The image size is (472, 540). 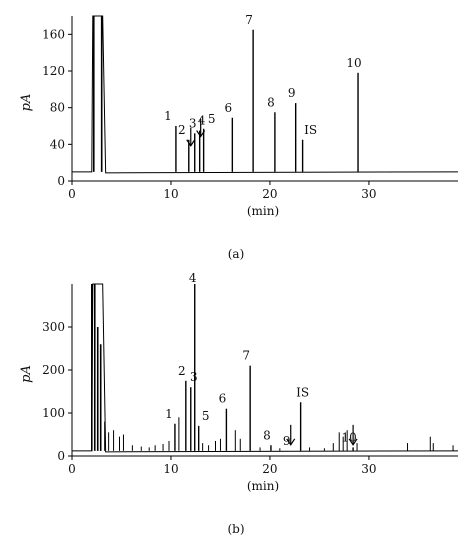 What do you see at coordinates (353, 63) in the screenshot?
I see `peak-label: 10` at bounding box center [353, 63].